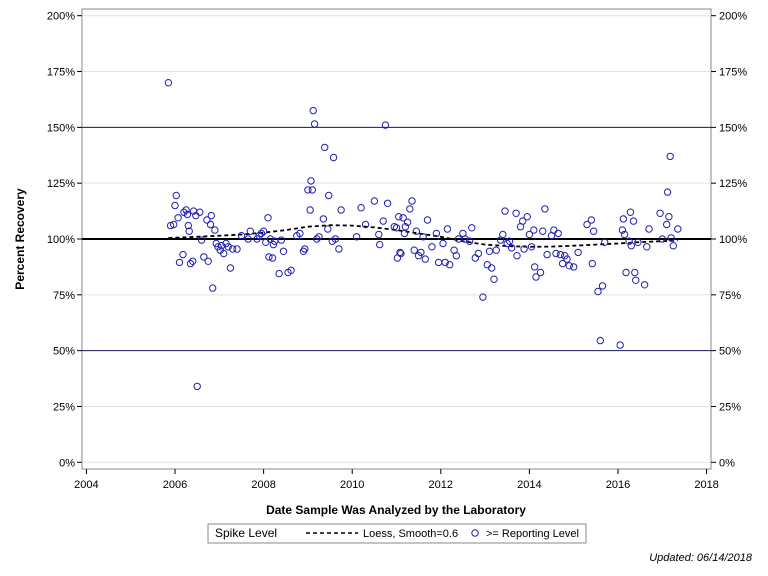 The height and width of the screenshot is (576, 768). Describe the element at coordinates (729, 240) in the screenshot. I see `y-axis-right: 0% 25% 50% 75% 100% 125% 150% 175% 200%` at that location.